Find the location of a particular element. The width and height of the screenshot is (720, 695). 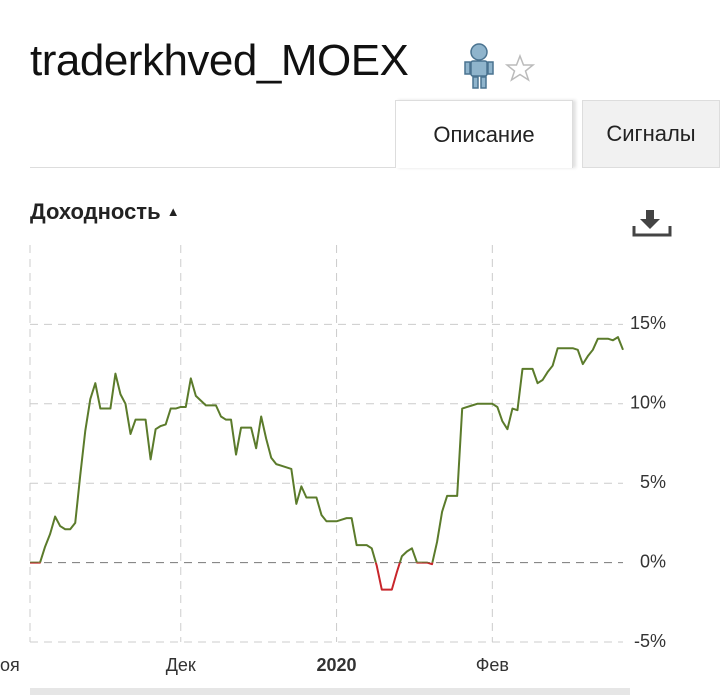

y-tick-label: 10% is located at coordinates (648, 403).